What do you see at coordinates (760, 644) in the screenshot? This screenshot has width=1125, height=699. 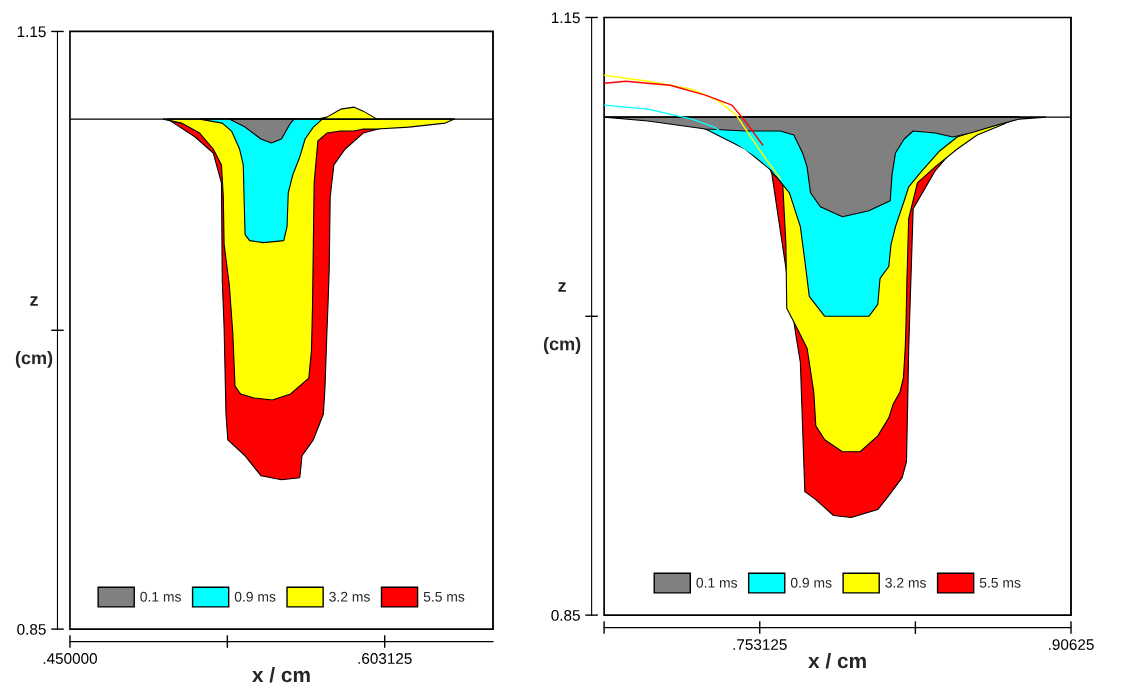 I see `x-tick-label: .753125` at bounding box center [760, 644].